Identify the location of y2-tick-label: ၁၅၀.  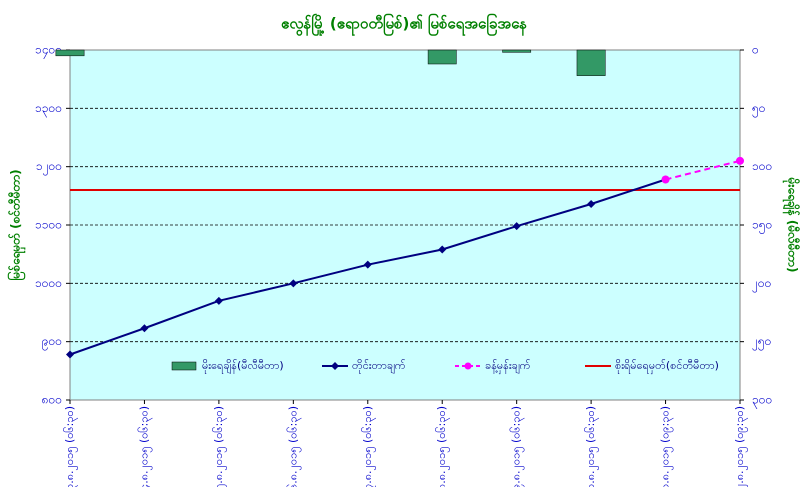
(762, 226).